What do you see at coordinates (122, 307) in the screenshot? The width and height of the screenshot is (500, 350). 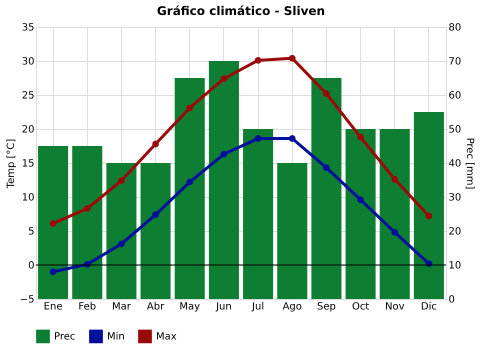 I see `x-tick-label: Mar` at bounding box center [122, 307].